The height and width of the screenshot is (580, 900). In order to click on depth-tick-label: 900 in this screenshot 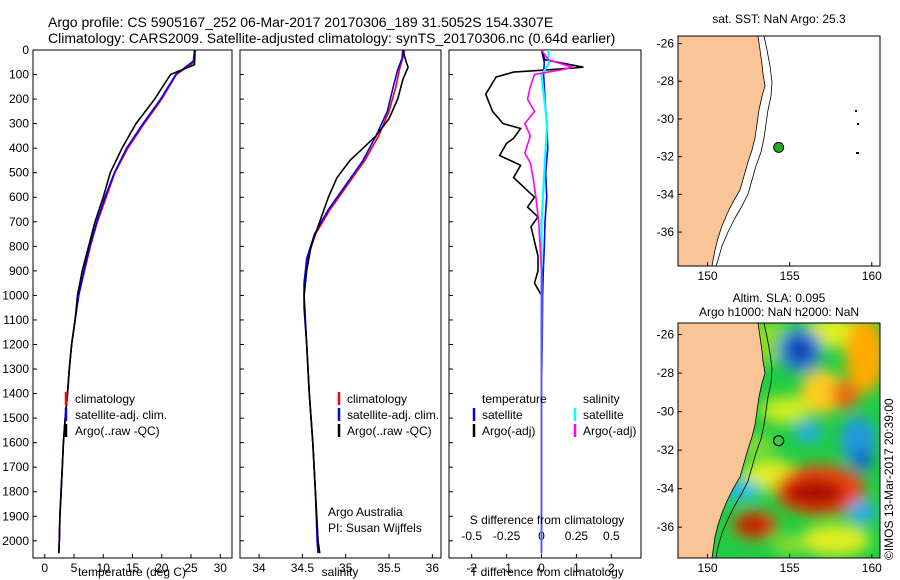, I will do `click(19, 271)`.